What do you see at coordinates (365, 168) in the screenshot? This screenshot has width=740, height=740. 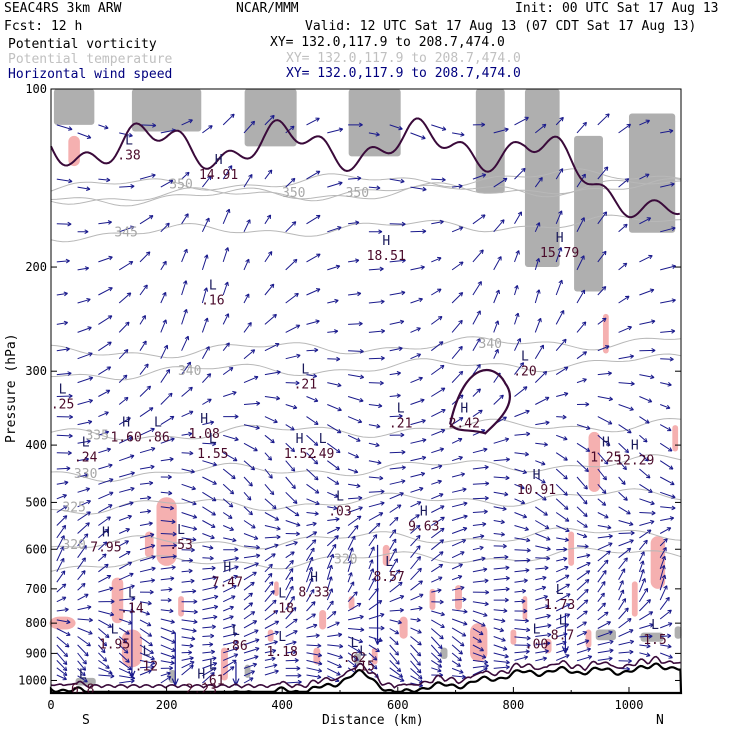 I see `pv-tropopause-contour` at bounding box center [365, 168].